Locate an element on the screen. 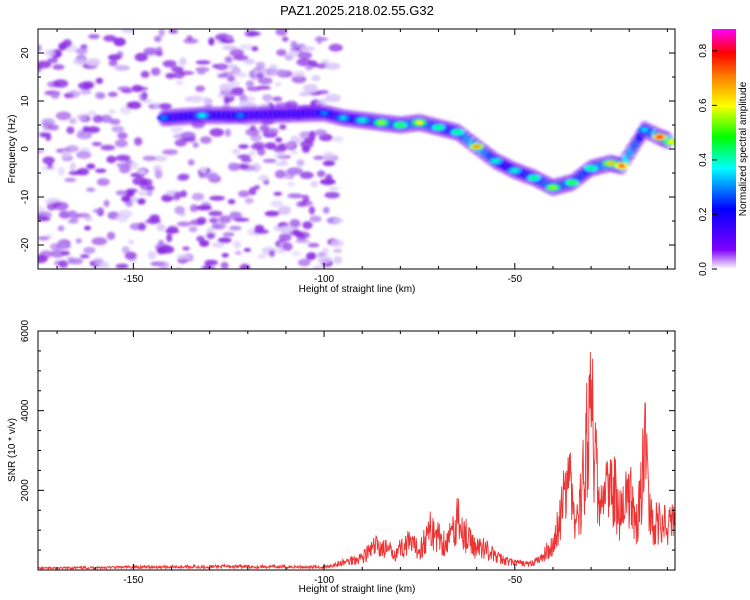 Image resolution: width=750 pixels, height=600 pixels. y-tick-label: -20 is located at coordinates (25, 244).